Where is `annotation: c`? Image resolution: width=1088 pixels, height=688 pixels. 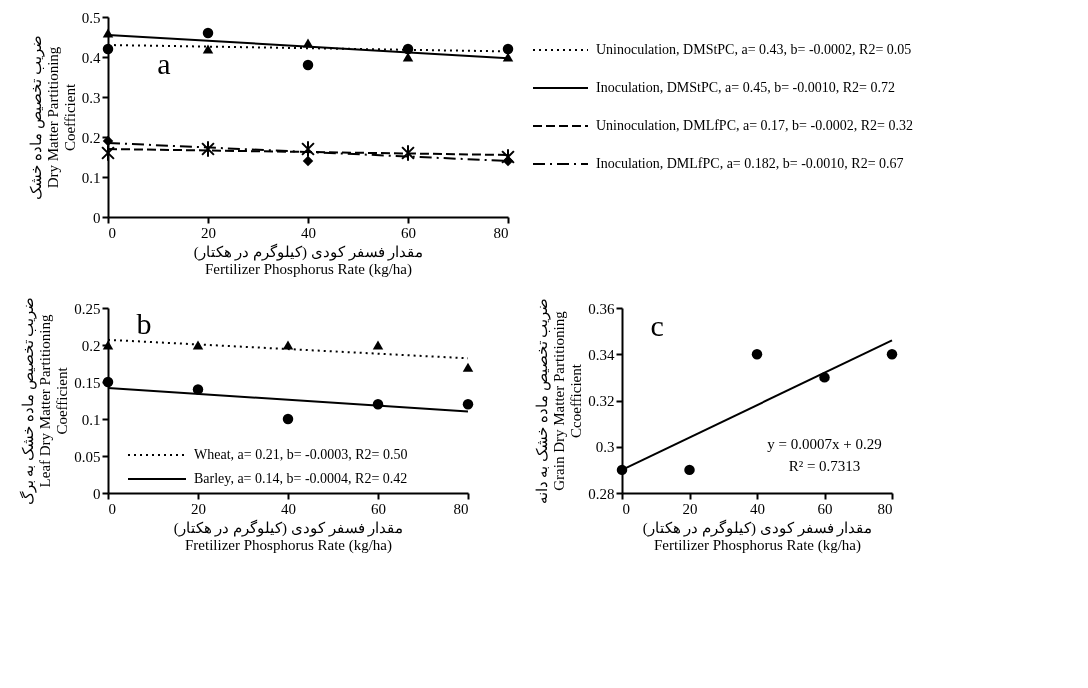
annotation: c is located at coordinates (657, 325).